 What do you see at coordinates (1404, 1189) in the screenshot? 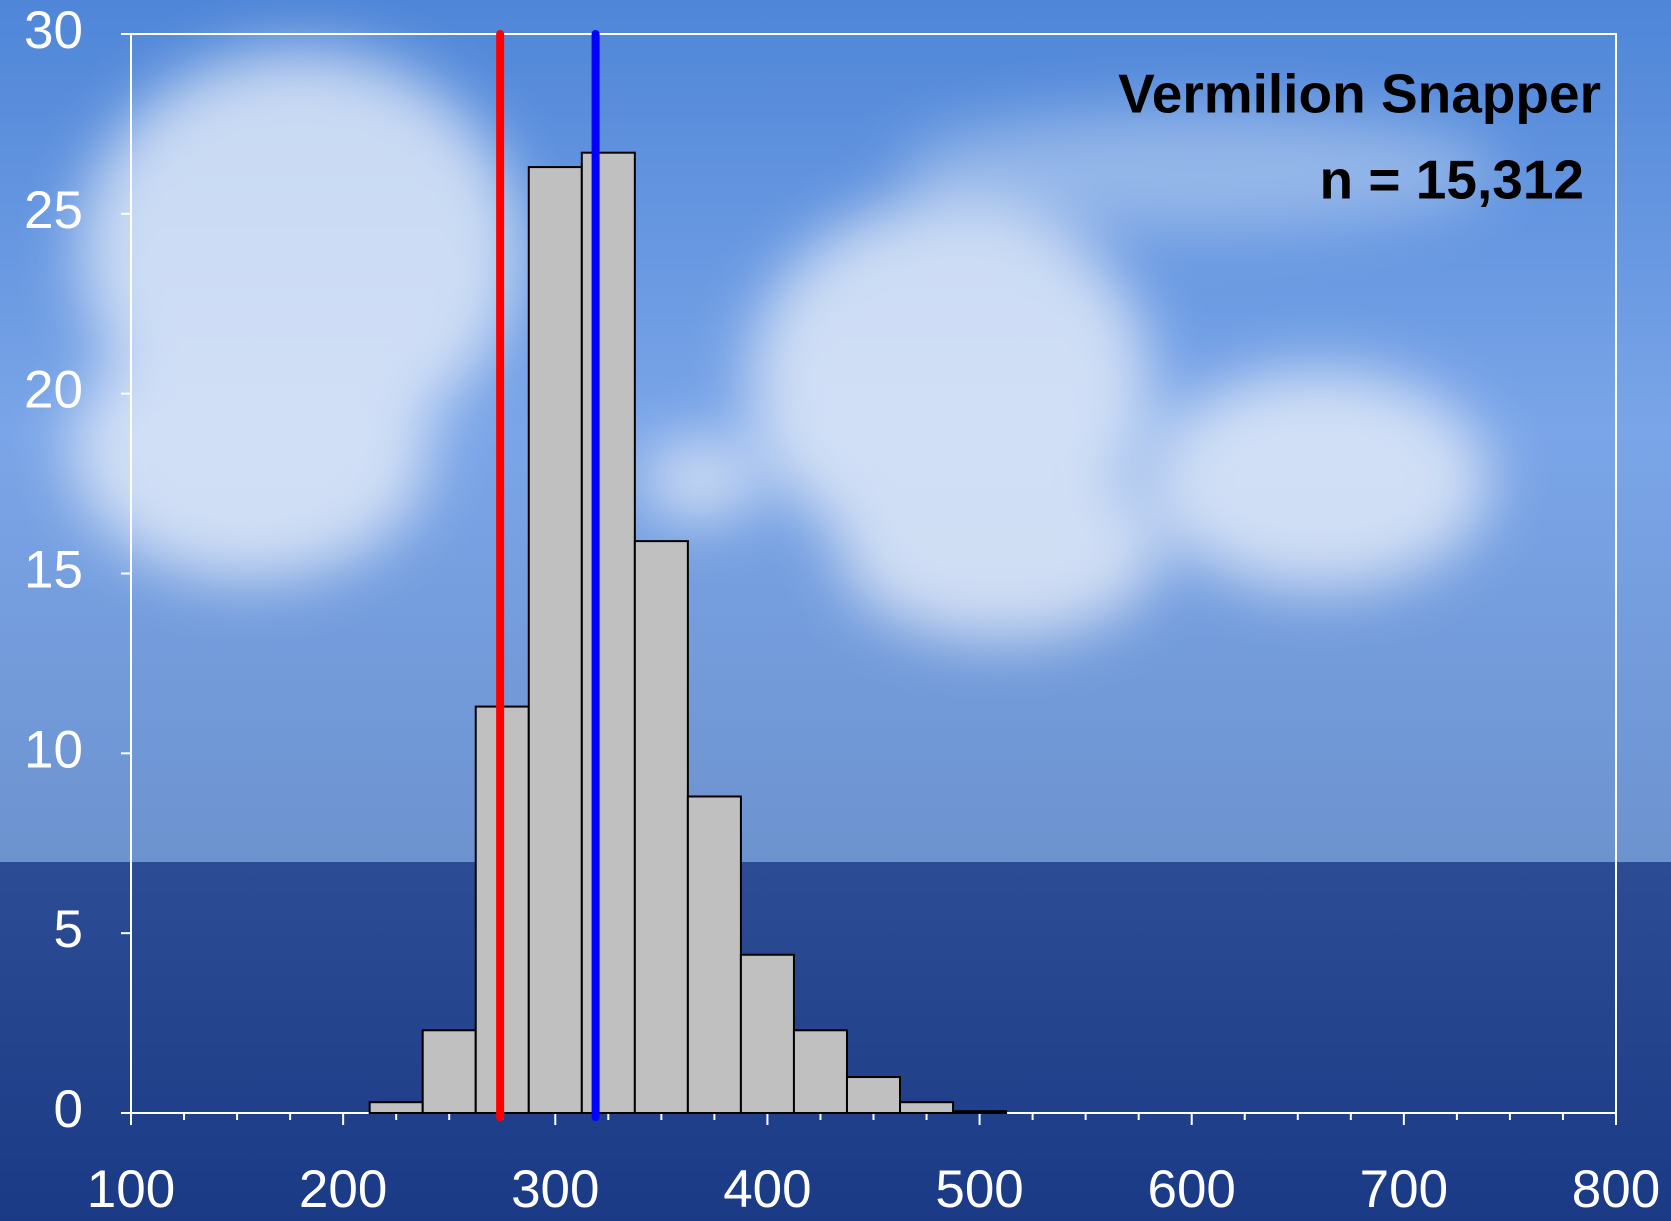
I see `x-tick-label: 700` at bounding box center [1404, 1189].